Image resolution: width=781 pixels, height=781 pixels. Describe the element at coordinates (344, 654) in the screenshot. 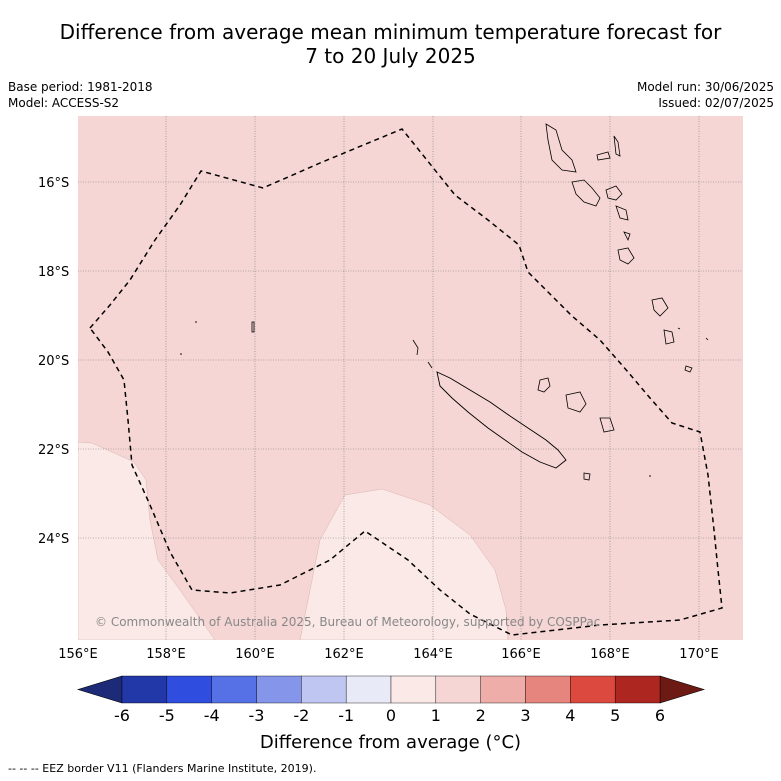

I see `lon-tick-label: 162°E` at that location.